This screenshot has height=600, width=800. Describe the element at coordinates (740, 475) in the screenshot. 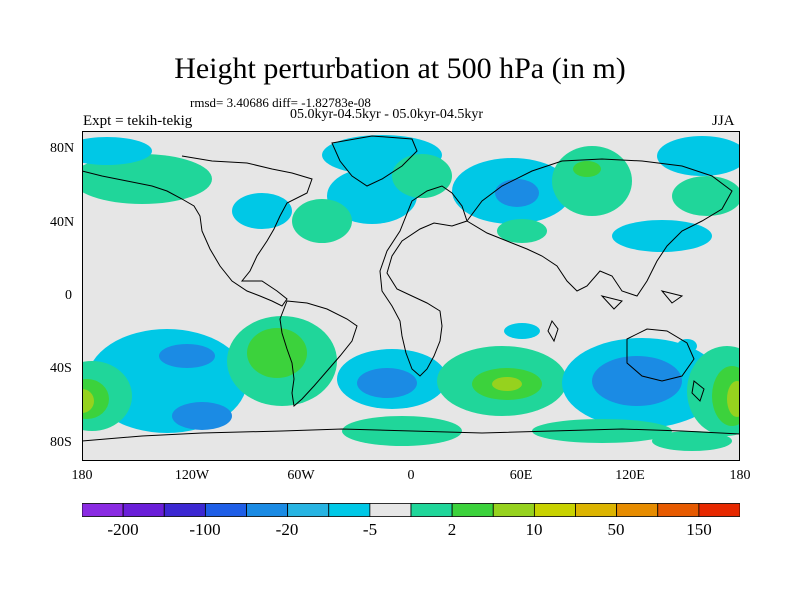

I see `lon-label-180e: 180` at that location.